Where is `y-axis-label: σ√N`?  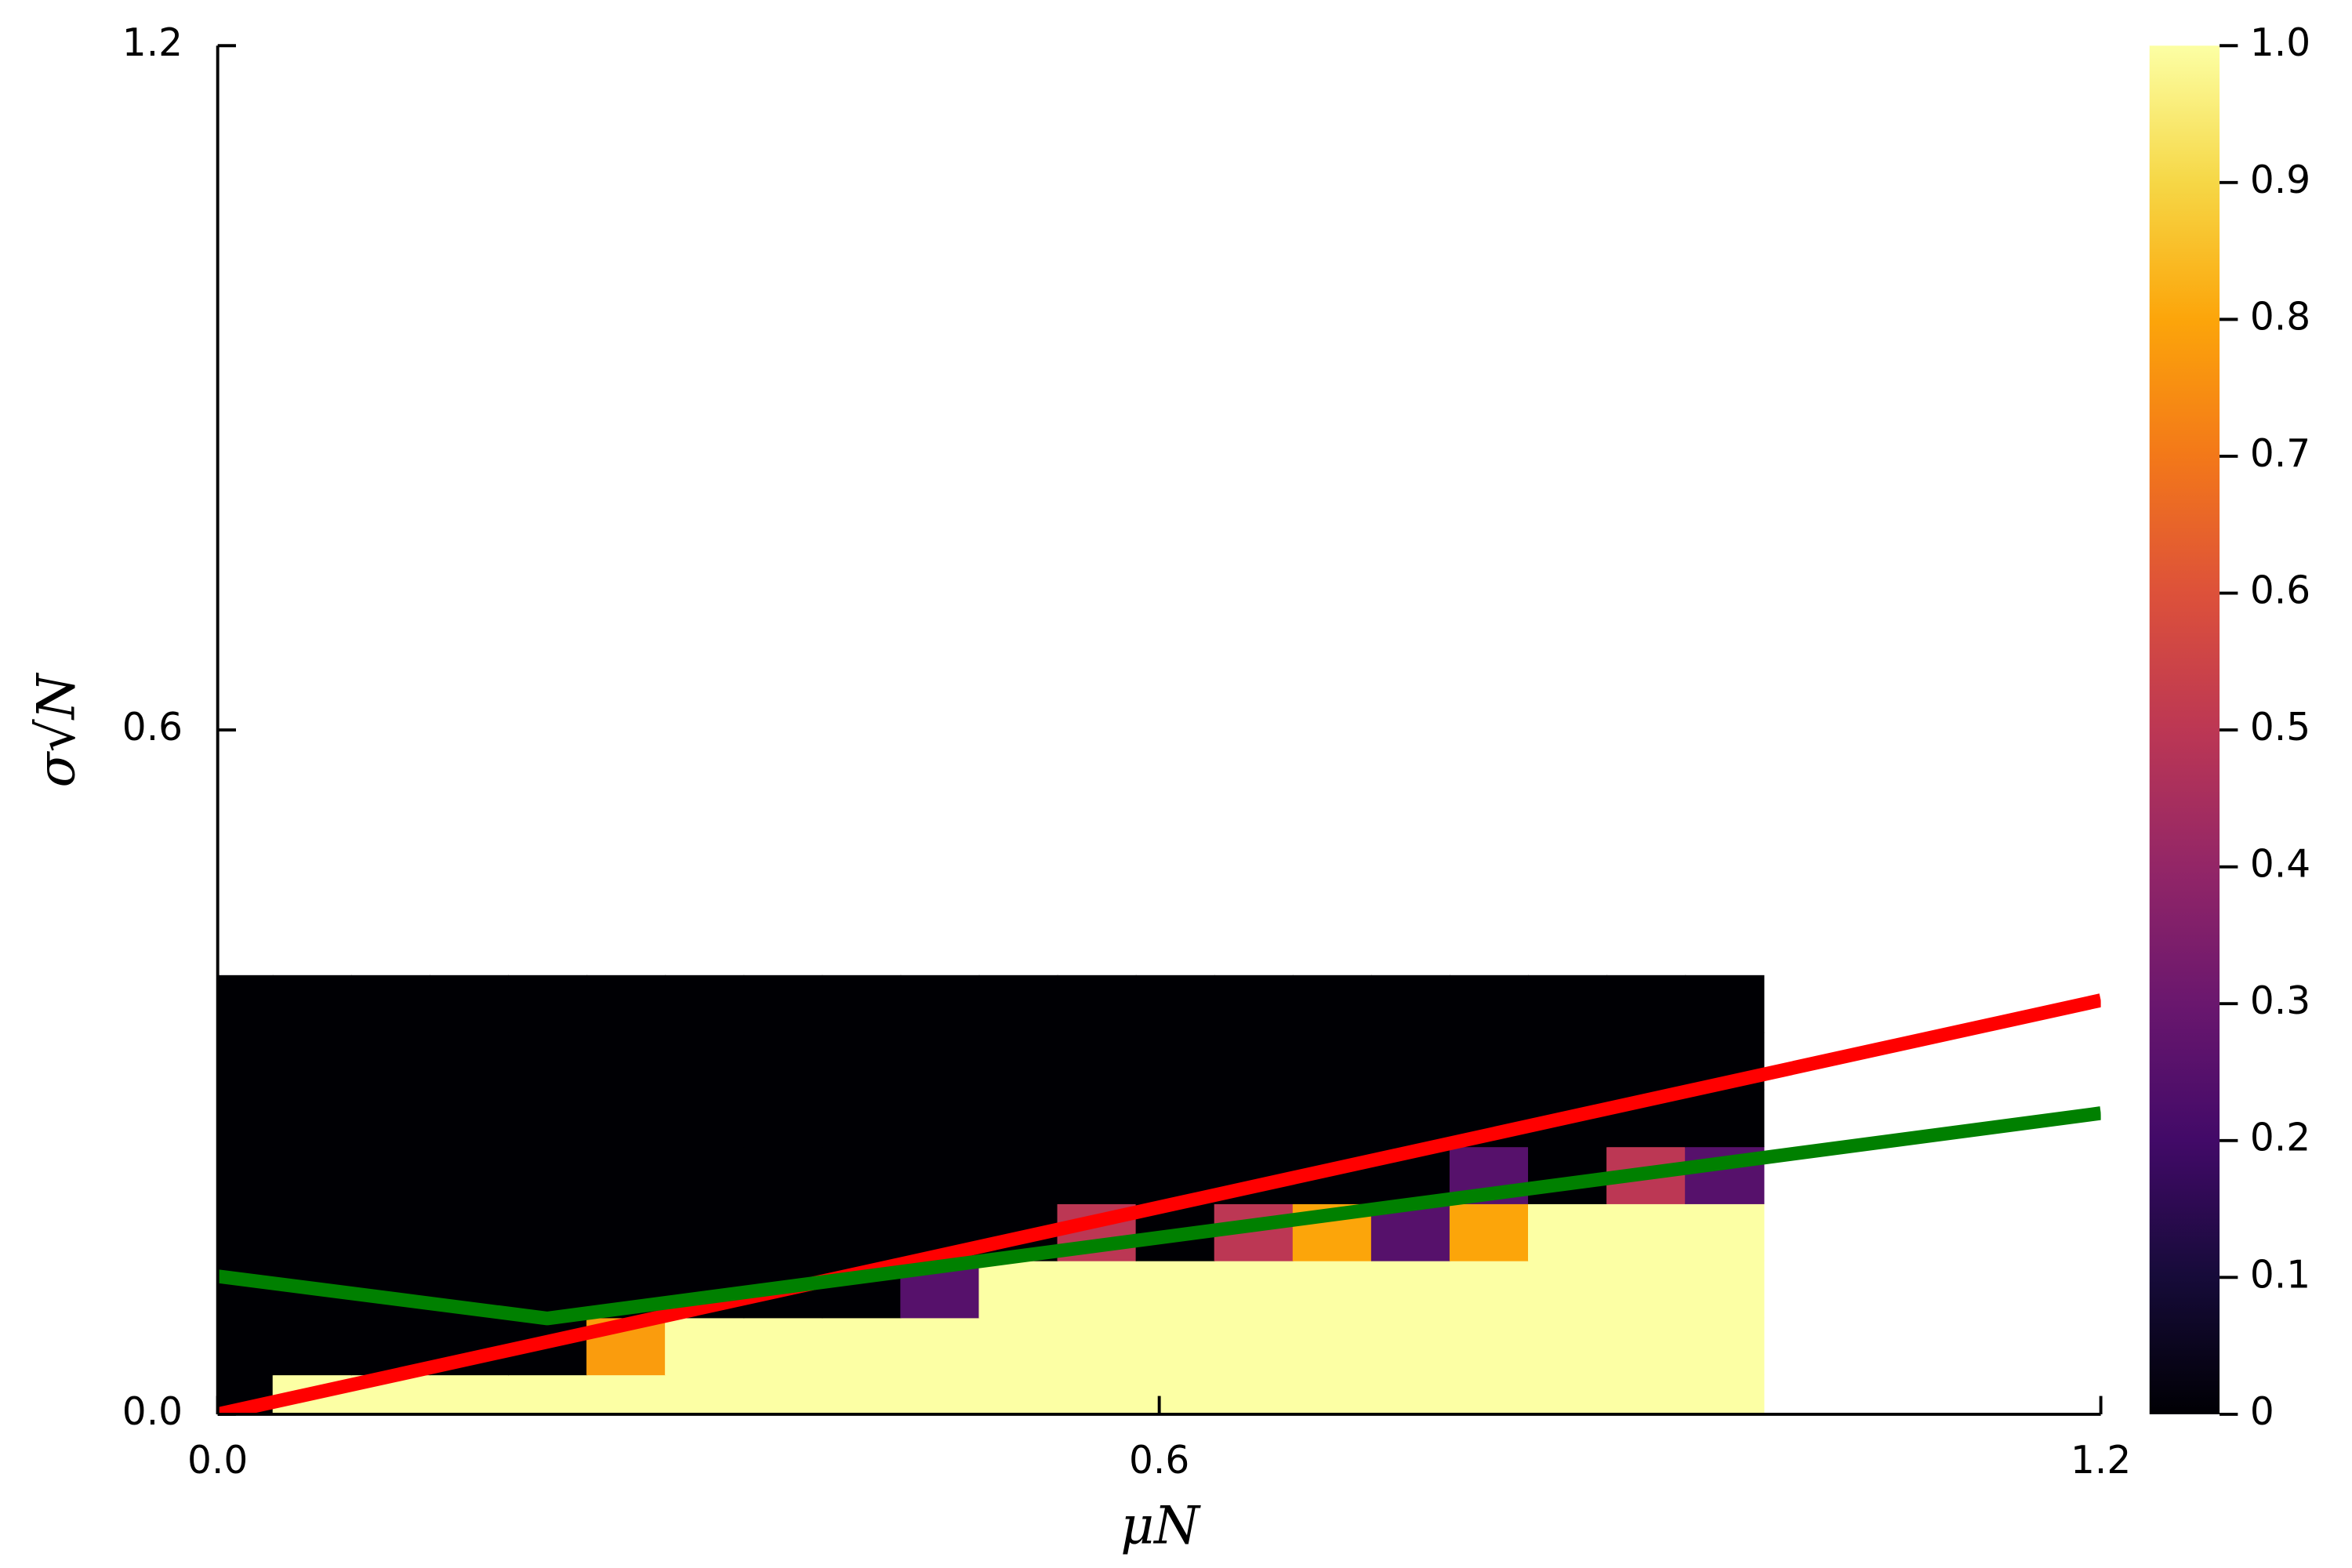 y-axis-label: σ√N is located at coordinates (57, 729).